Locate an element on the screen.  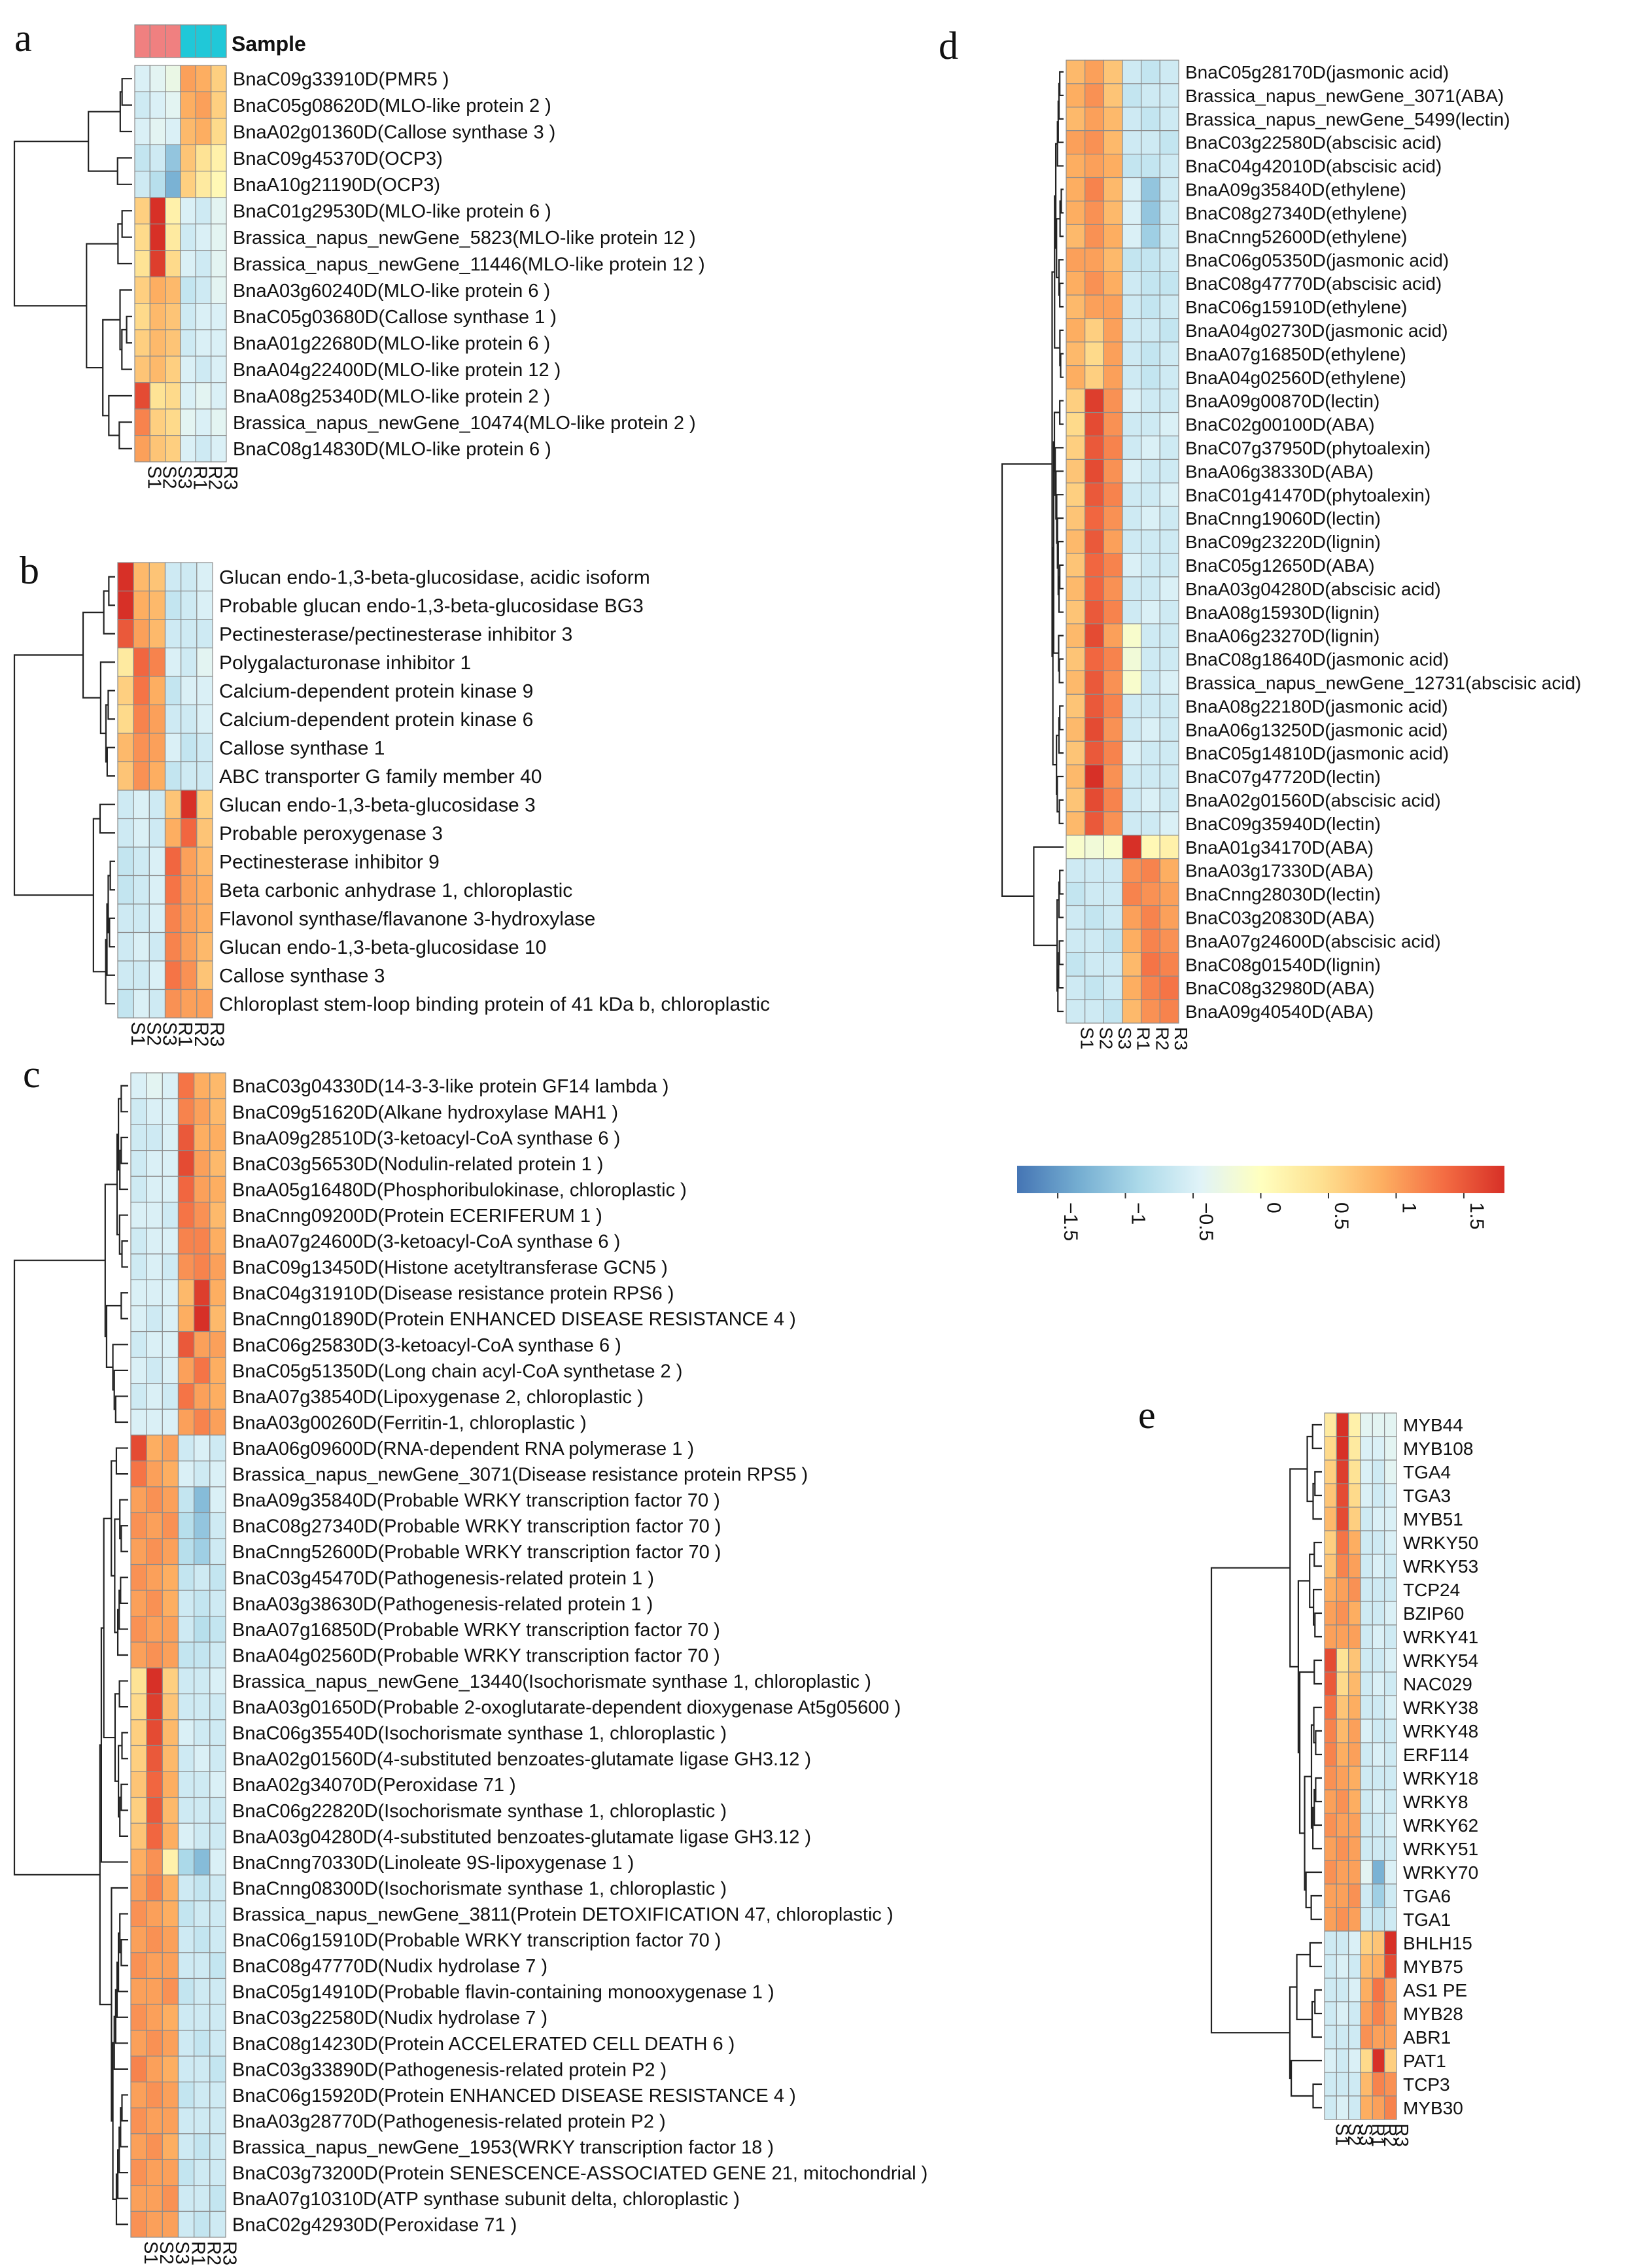
annotation-cell is located at coordinates (142, 41).